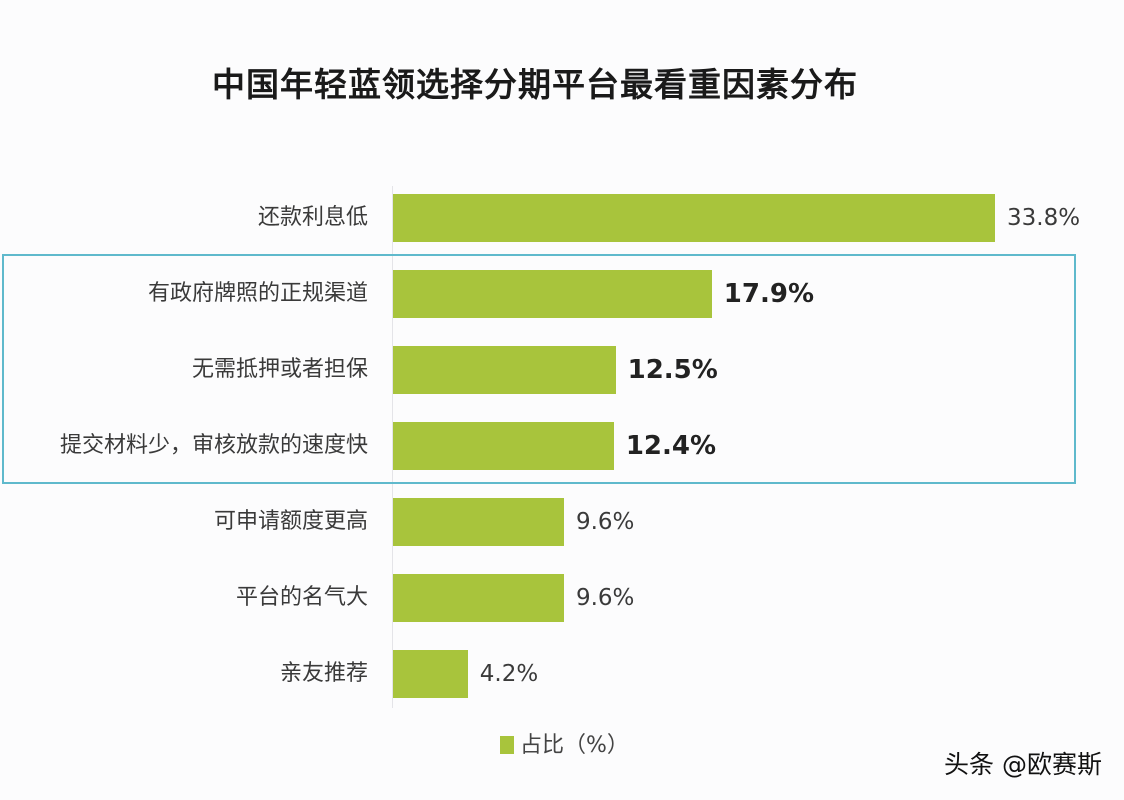 This screenshot has width=1124, height=800. Describe the element at coordinates (213, 445) in the screenshot. I see `bar-label: 提交材料少，审核放款的速度快` at that location.